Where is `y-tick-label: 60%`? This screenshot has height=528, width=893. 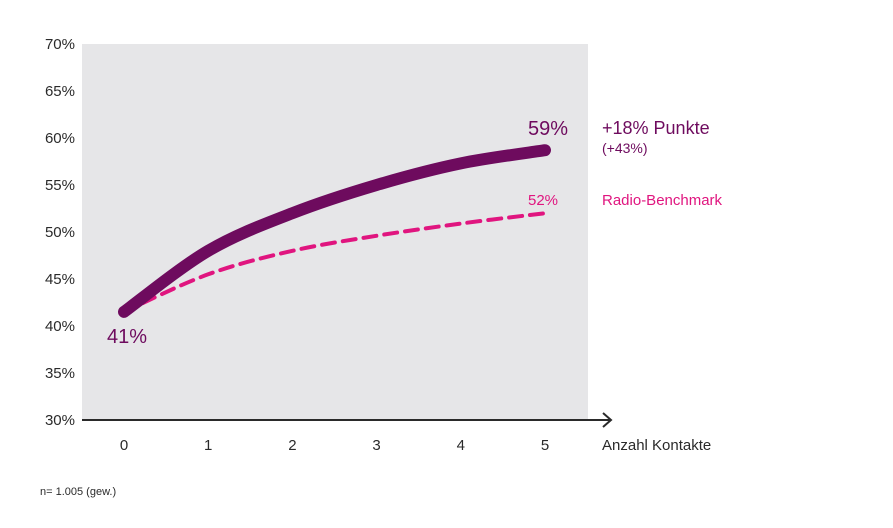 y-tick-label: 60% is located at coordinates (60, 138).